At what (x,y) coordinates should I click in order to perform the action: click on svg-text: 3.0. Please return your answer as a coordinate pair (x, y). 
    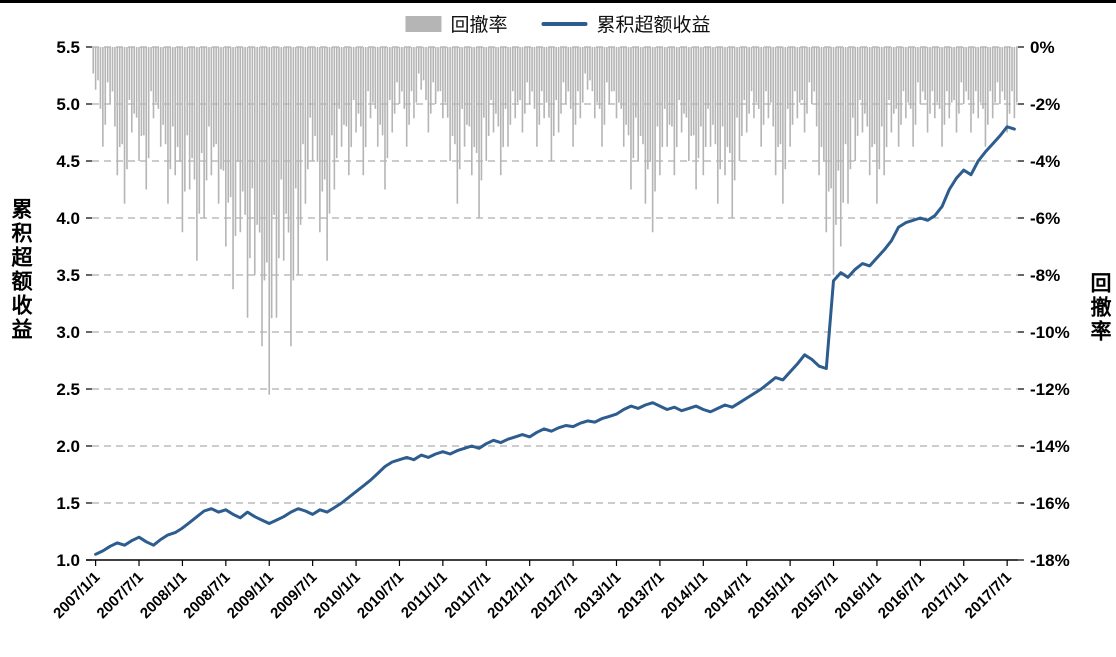
    Looking at the image, I should click on (68, 332).